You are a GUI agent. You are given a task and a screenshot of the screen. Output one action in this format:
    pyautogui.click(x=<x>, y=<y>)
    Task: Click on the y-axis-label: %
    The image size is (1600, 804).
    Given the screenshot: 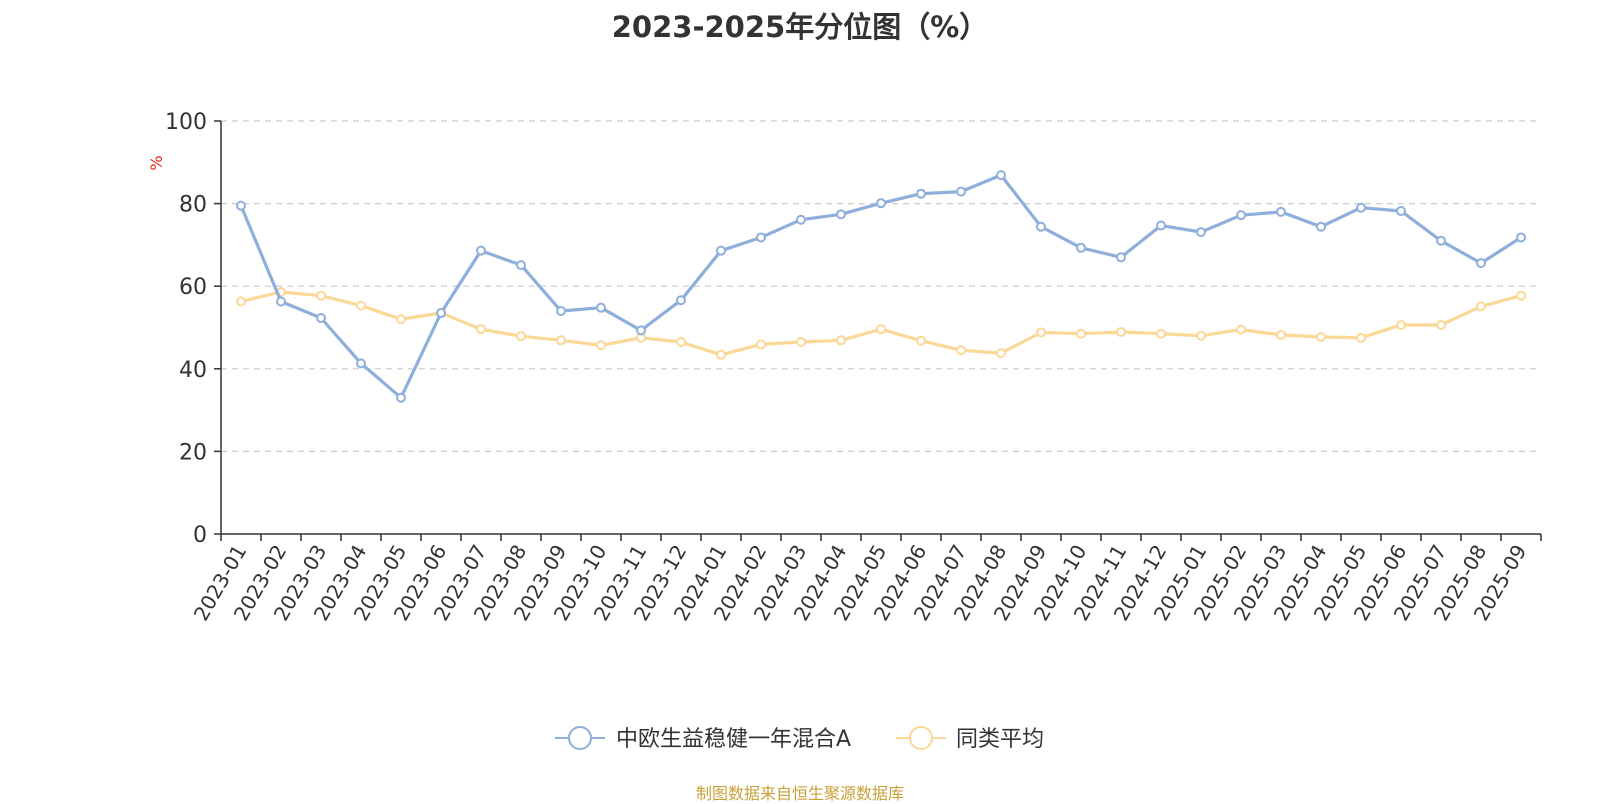 What is the action you would take?
    pyautogui.click(x=156, y=162)
    